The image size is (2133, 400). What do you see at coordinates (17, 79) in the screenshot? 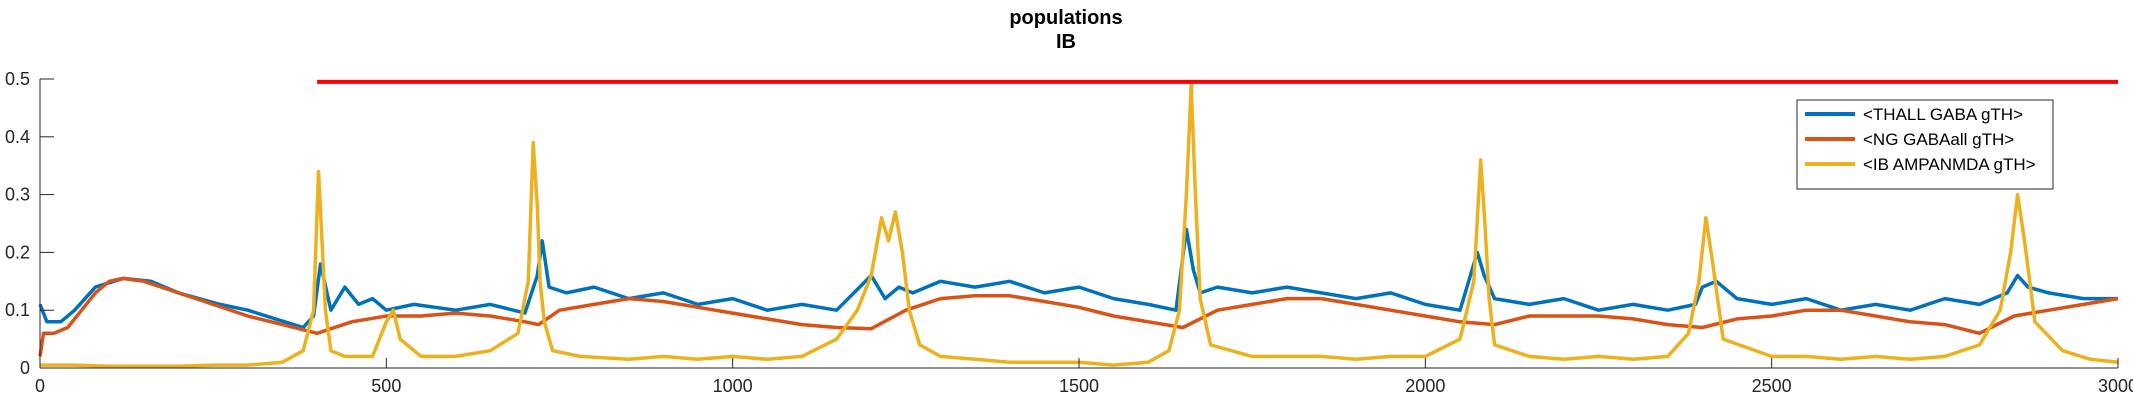
I see `y-tick-label: 0.5` at bounding box center [17, 79].